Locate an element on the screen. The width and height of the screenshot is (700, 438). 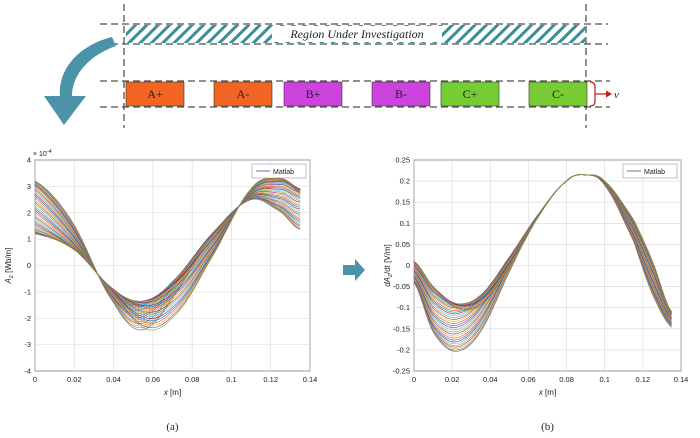
y-exponent: × 10⁻⁴ is located at coordinates (42, 153).